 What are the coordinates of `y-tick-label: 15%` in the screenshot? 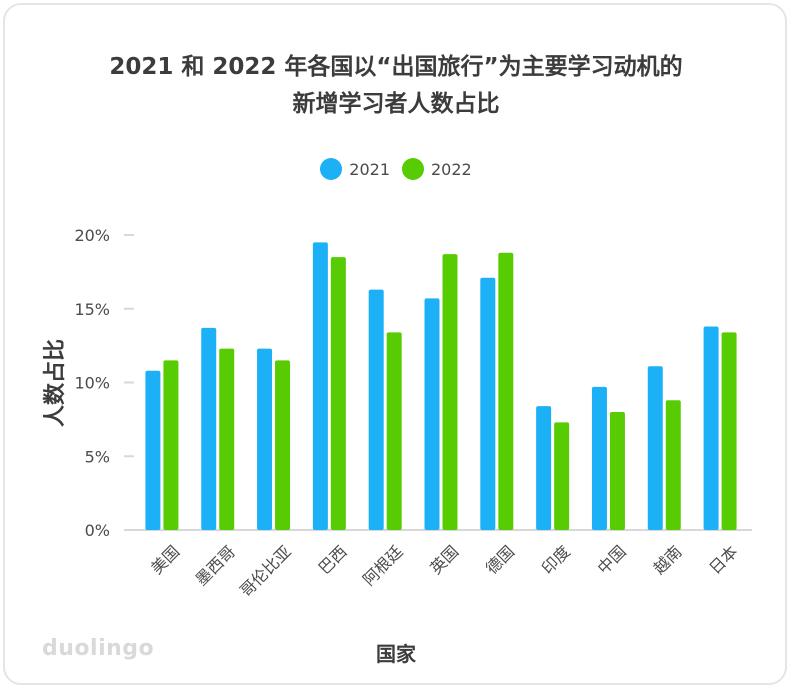 It's located at (92, 309).